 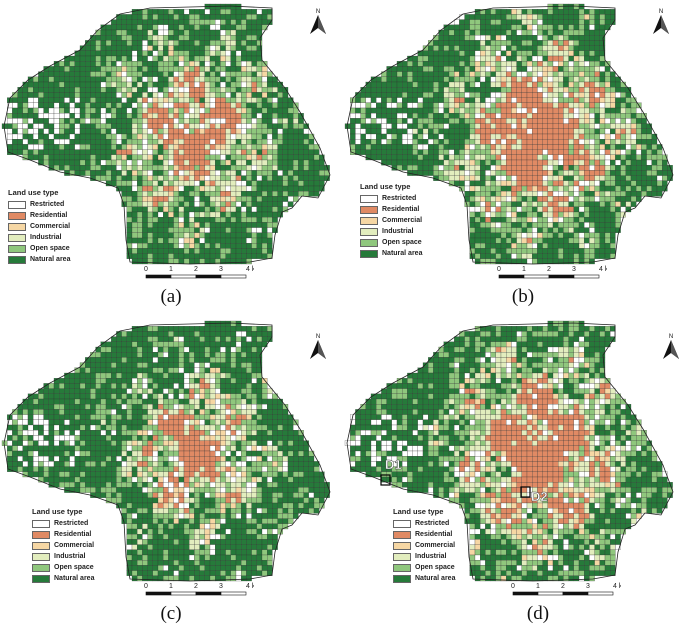 What do you see at coordinates (539, 496) in the screenshot?
I see `district-label: D2` at bounding box center [539, 496].